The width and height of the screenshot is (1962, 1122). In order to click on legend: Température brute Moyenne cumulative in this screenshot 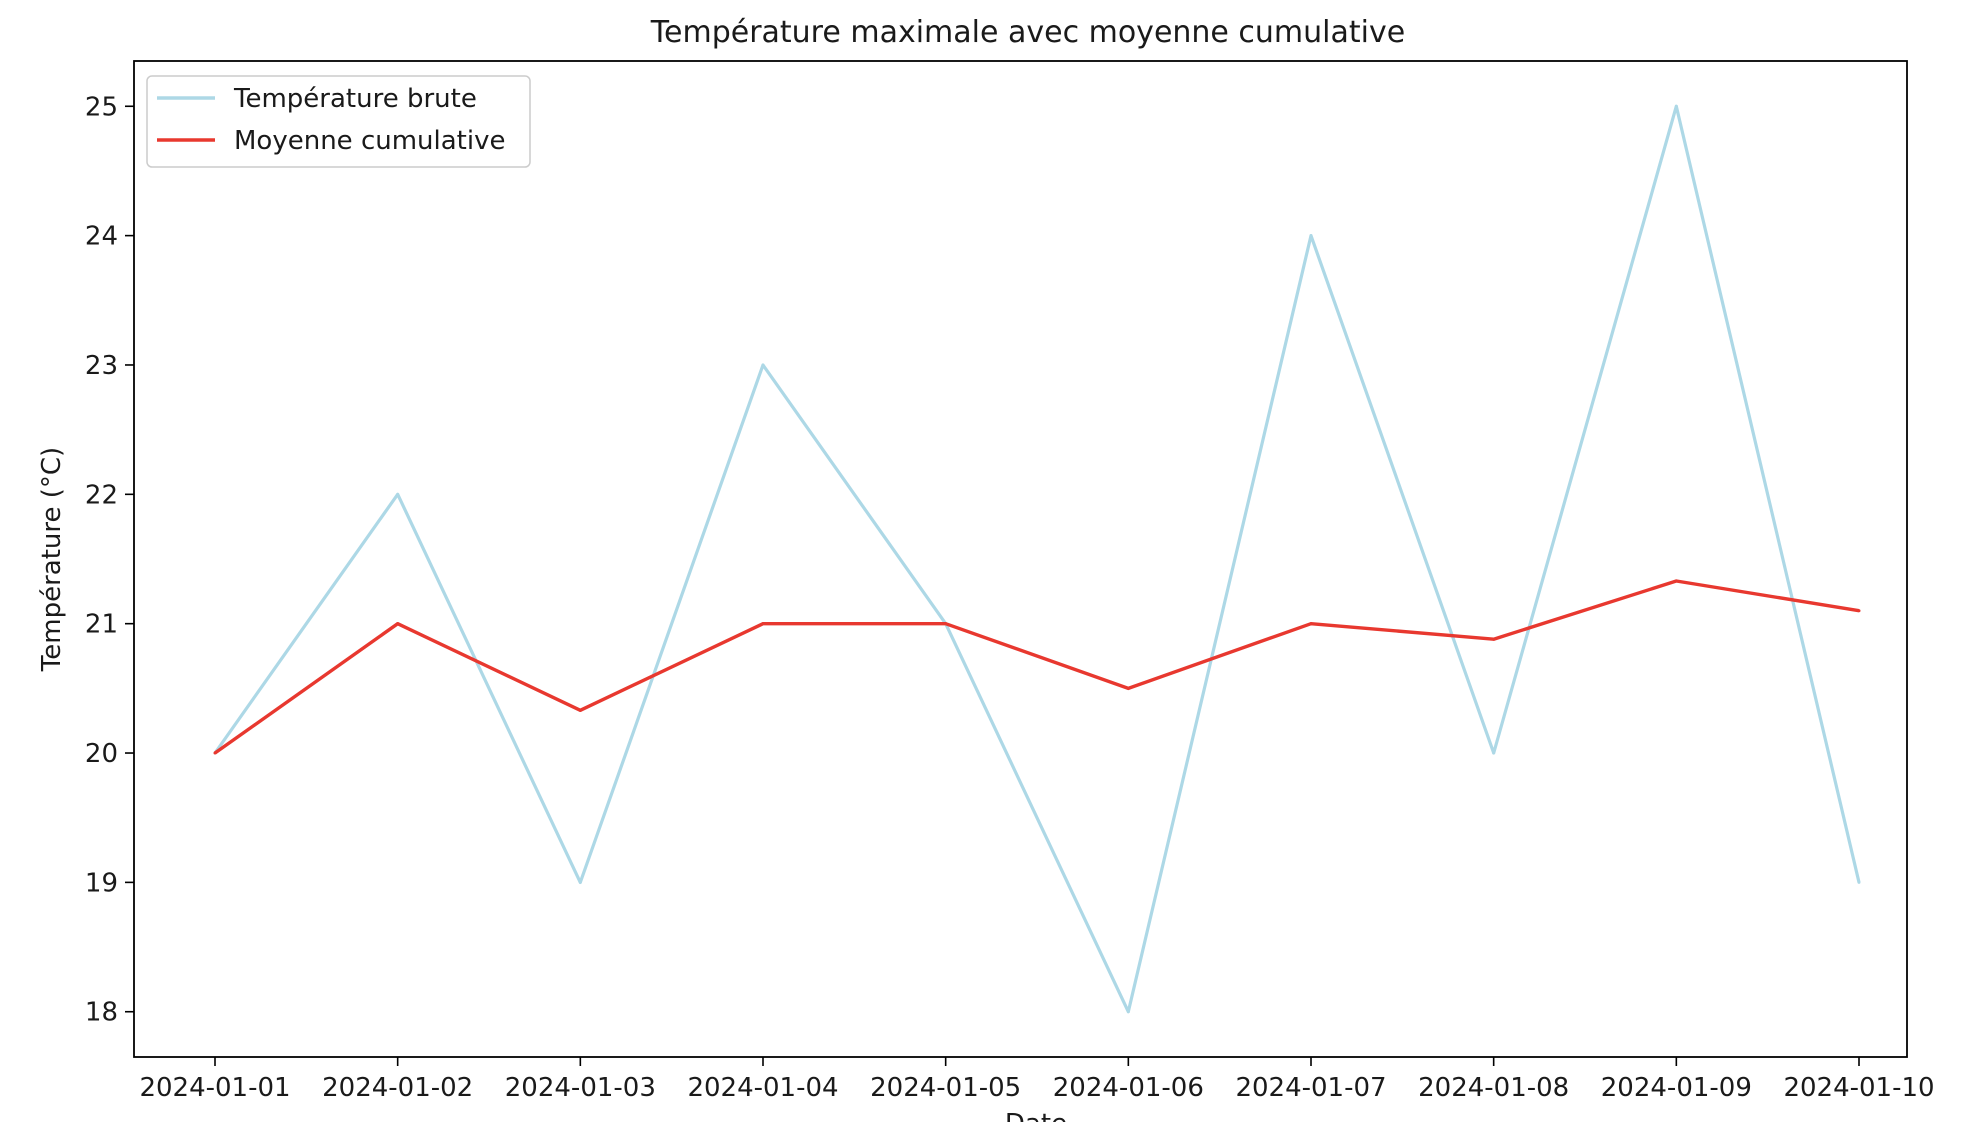, I will do `click(338, 121)`.